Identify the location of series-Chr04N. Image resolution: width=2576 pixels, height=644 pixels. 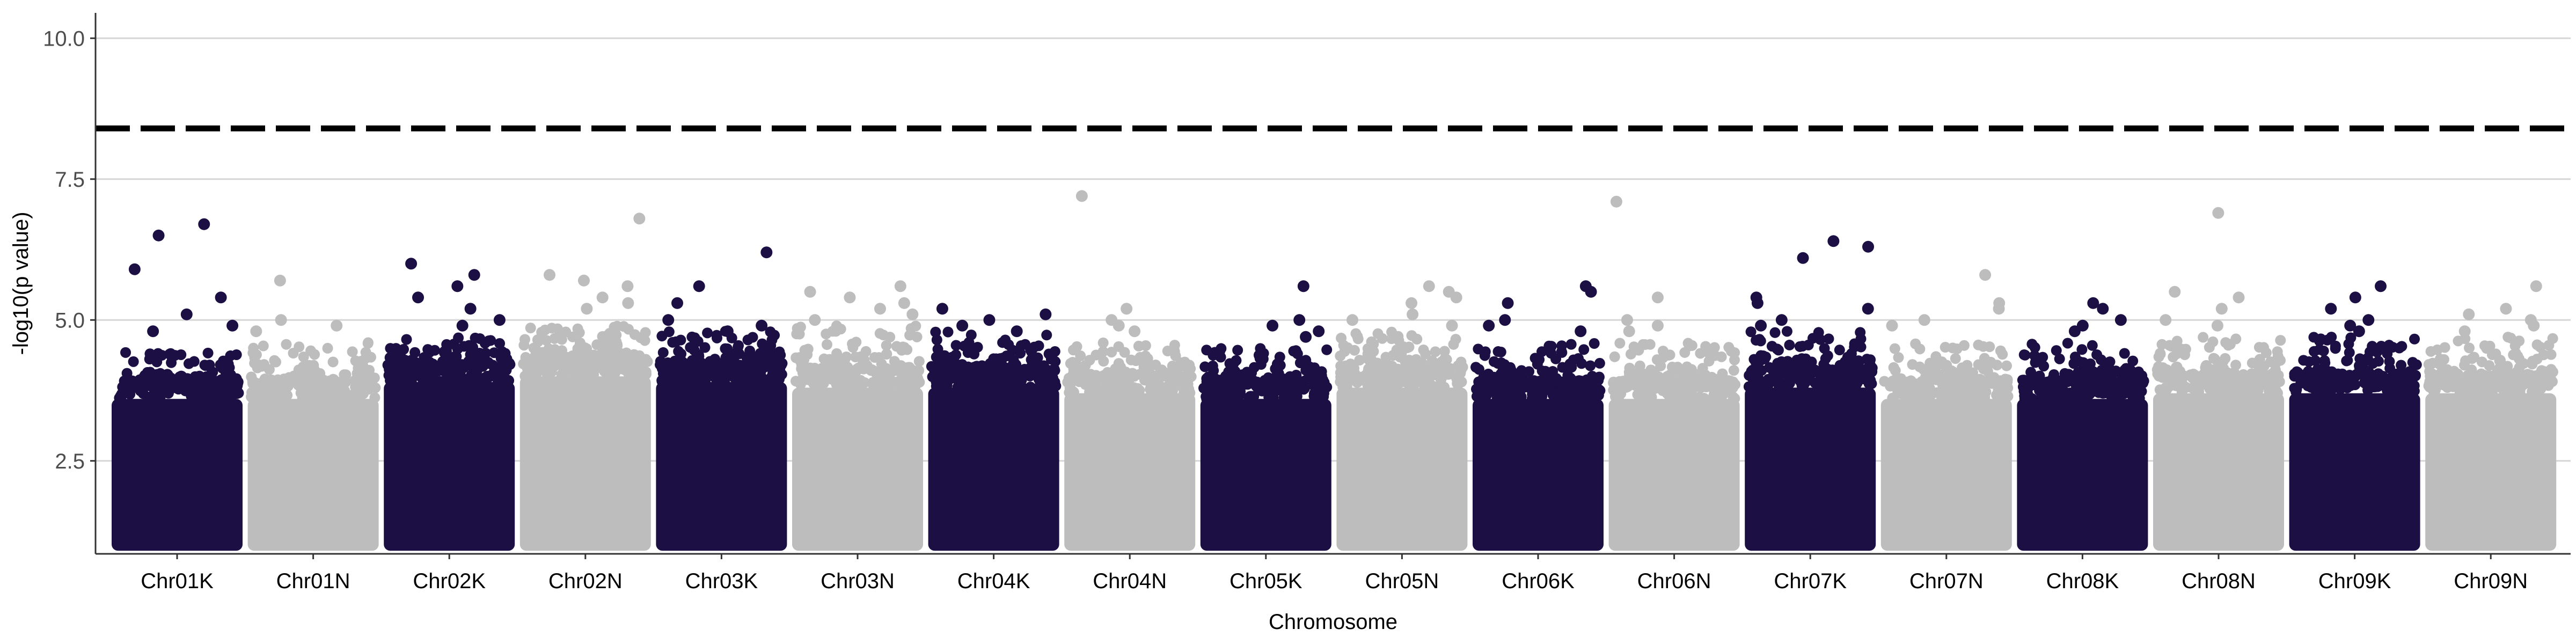
(1129, 370).